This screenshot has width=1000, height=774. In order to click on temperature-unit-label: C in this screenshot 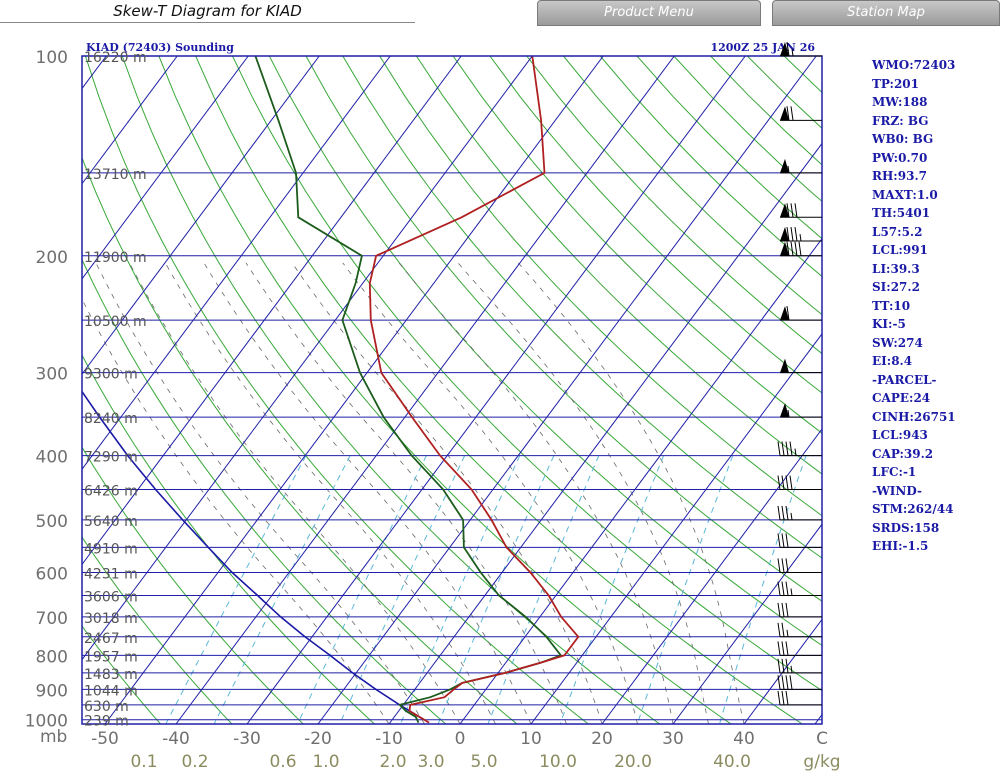, I will do `click(822, 739)`.